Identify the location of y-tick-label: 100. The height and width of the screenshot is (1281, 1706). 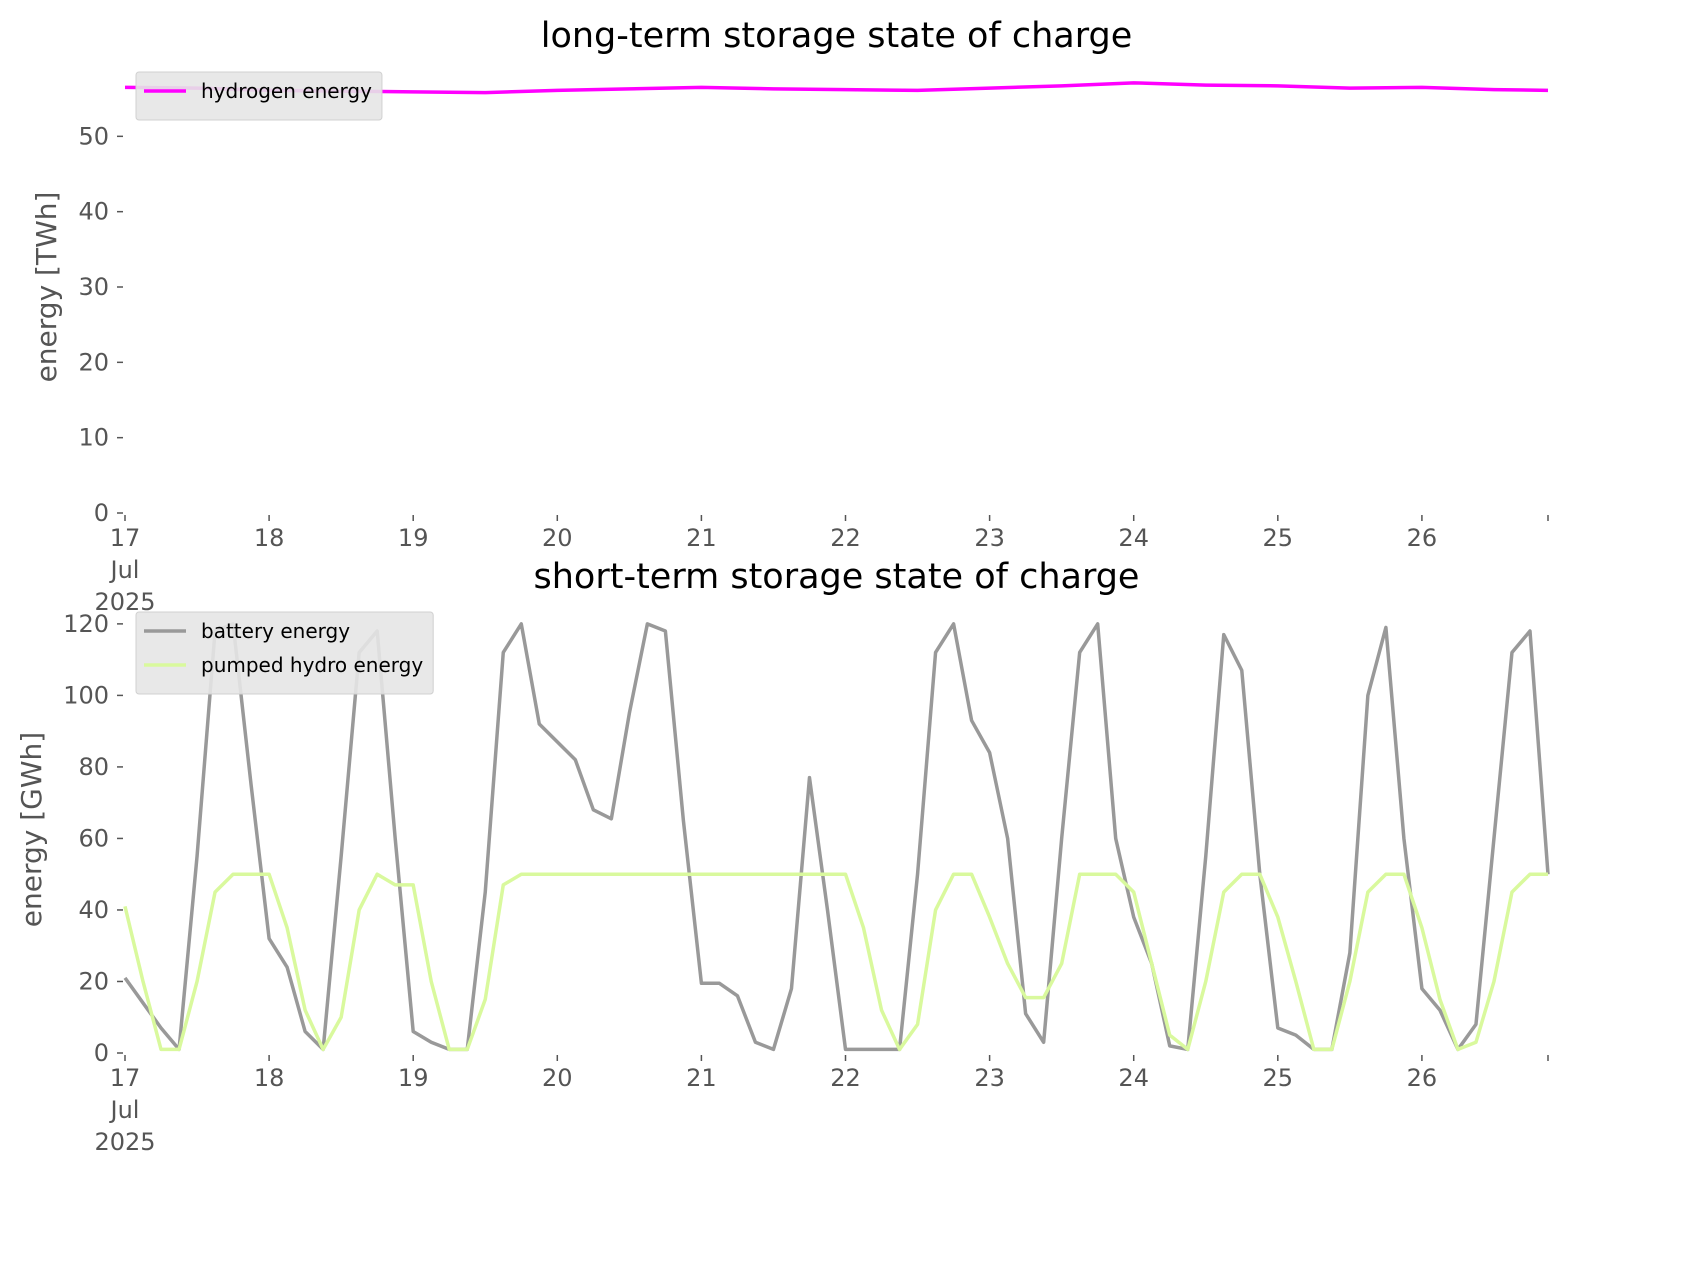
(86, 695).